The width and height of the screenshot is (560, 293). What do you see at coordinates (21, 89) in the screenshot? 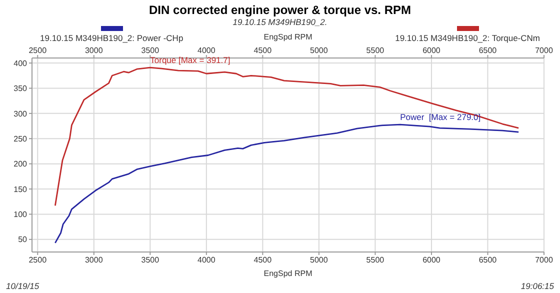
I see `y-tick-label: 350` at bounding box center [21, 89].